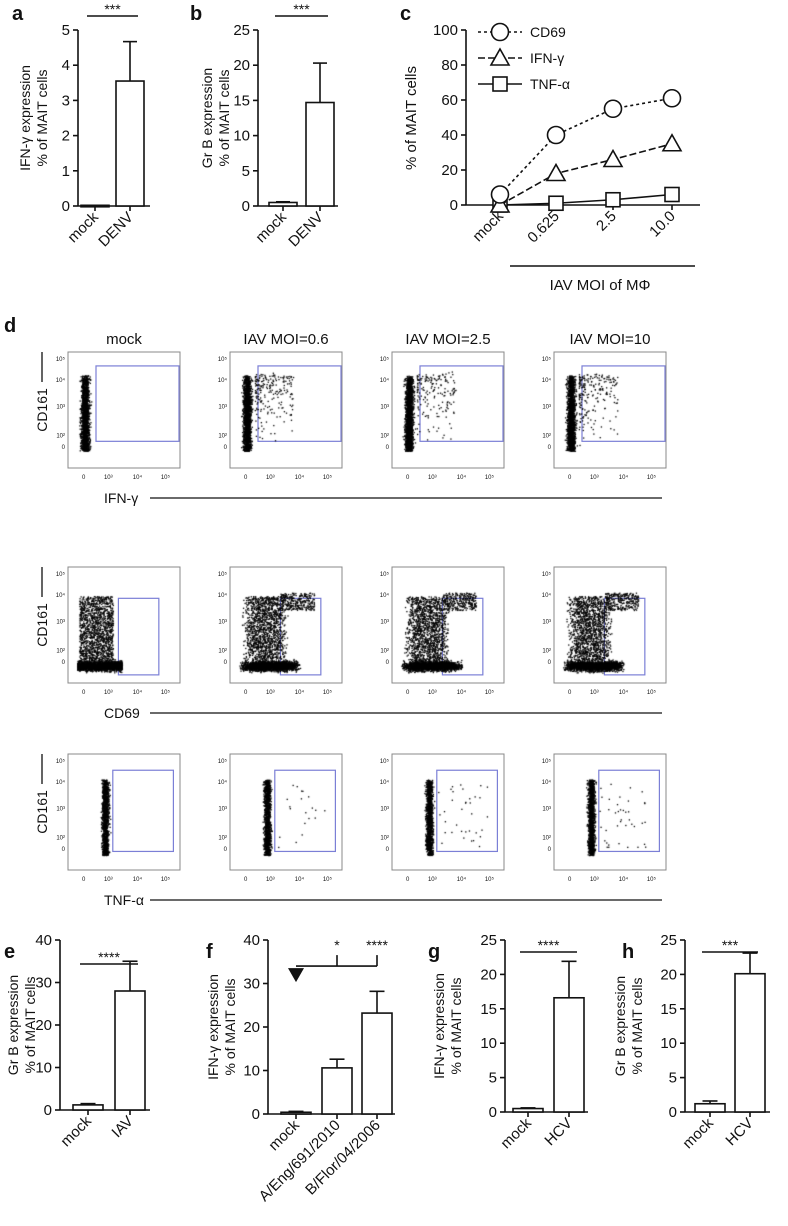 Image resolution: width=788 pixels, height=1226 pixels. I want to click on bar-mock, so click(710, 1107).